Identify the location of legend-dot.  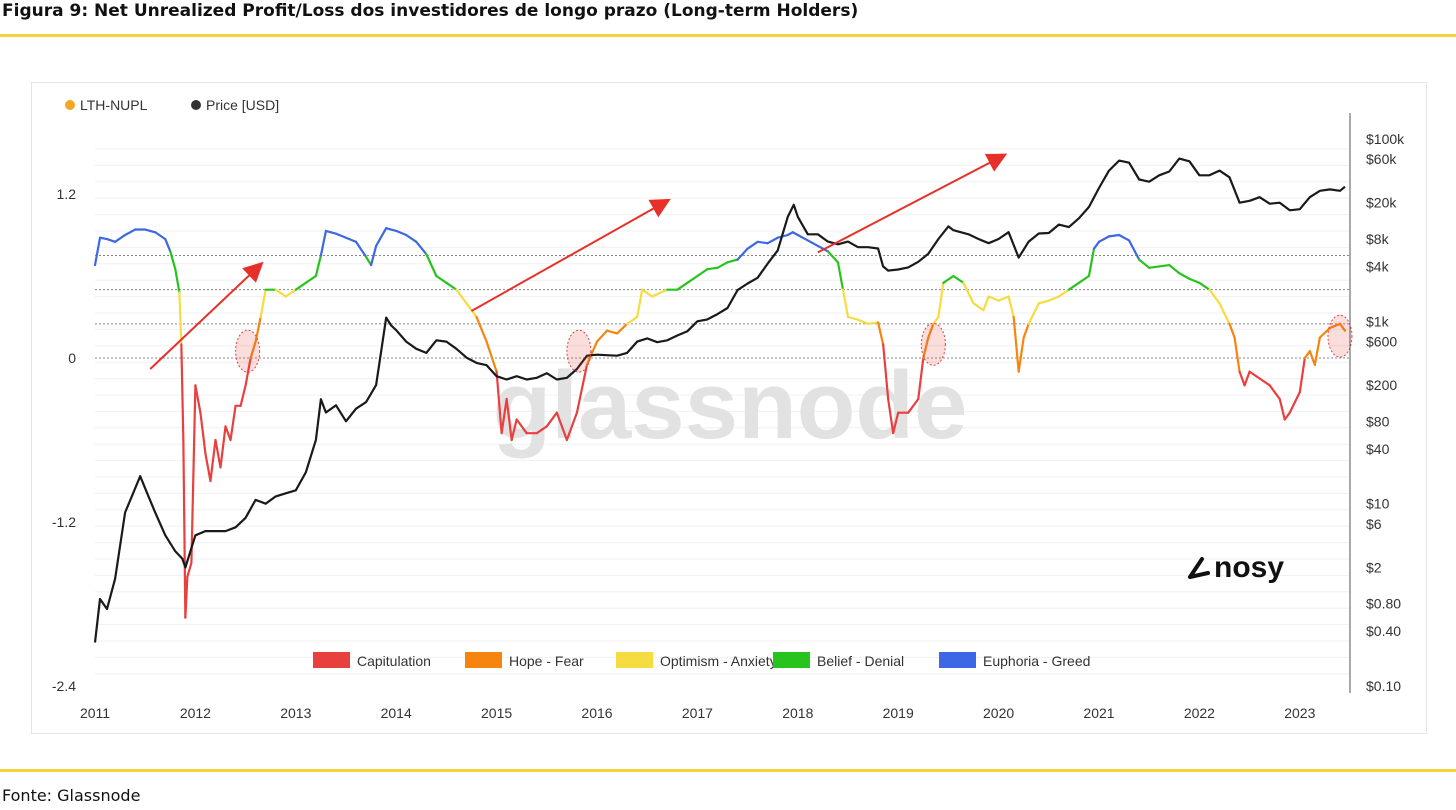
(70, 105).